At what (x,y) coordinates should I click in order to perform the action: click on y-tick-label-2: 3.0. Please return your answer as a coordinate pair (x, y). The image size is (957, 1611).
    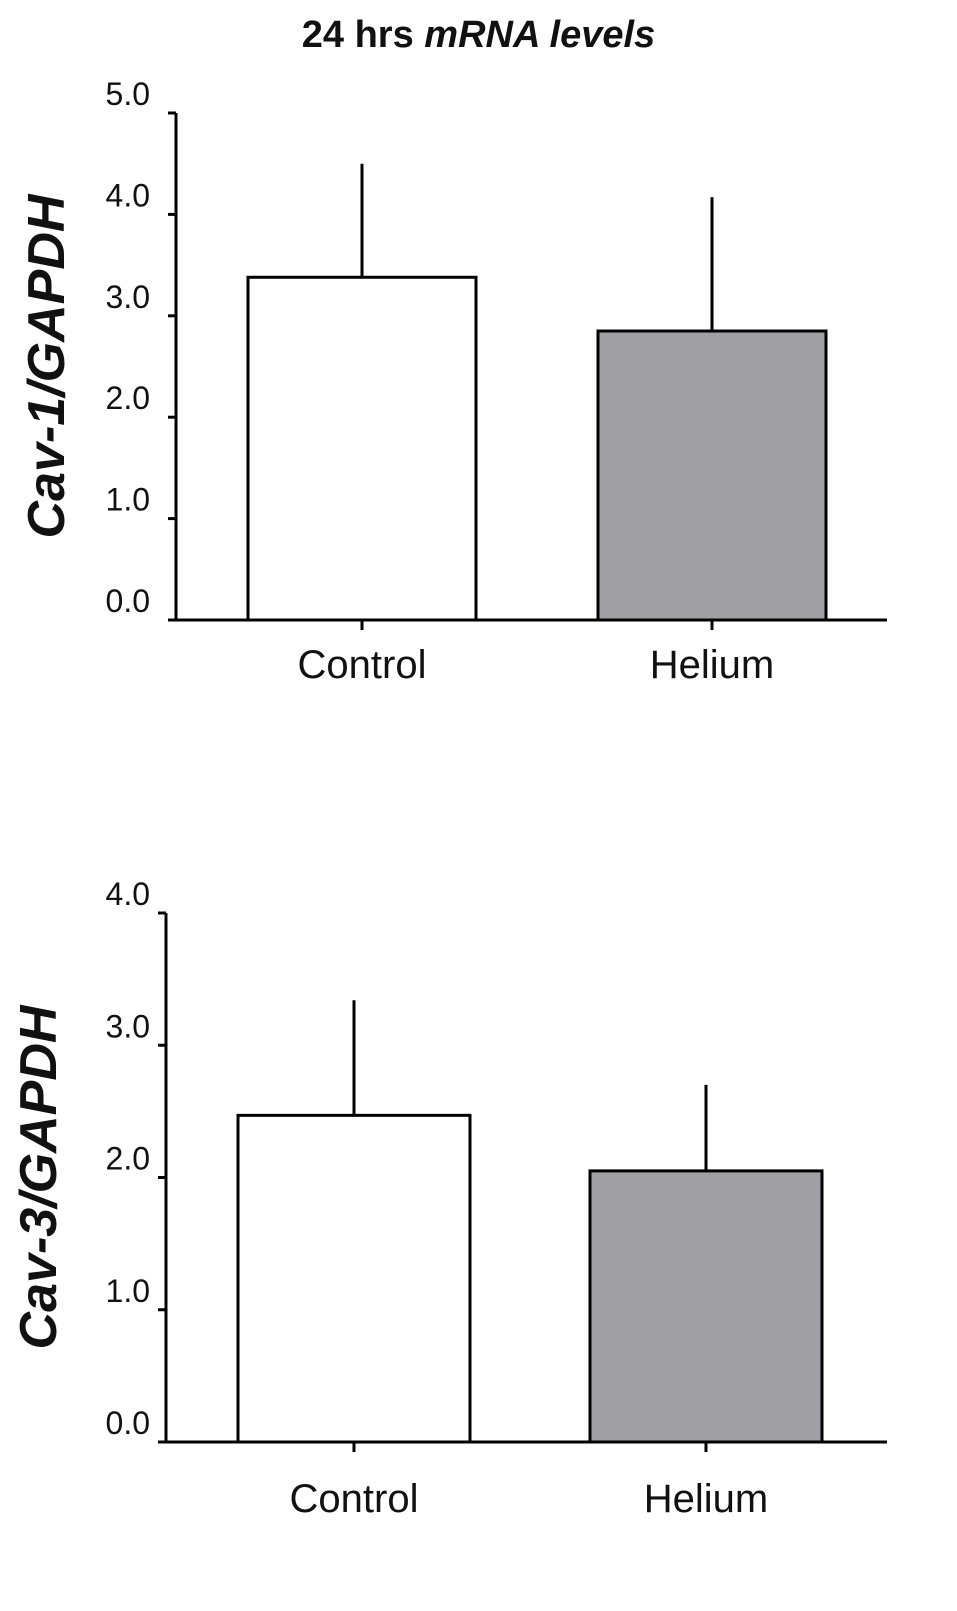
    Looking at the image, I should click on (128, 1026).